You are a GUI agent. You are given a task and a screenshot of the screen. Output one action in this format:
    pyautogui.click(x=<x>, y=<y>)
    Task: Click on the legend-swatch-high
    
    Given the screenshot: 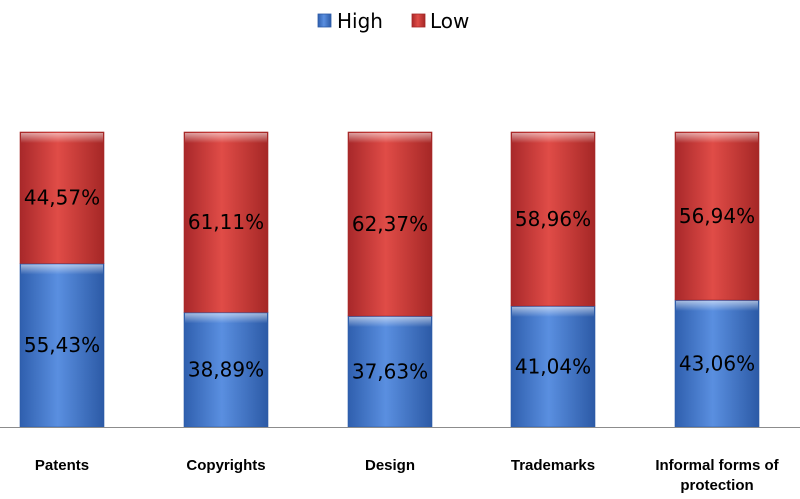 What is the action you would take?
    pyautogui.click(x=324, y=20)
    